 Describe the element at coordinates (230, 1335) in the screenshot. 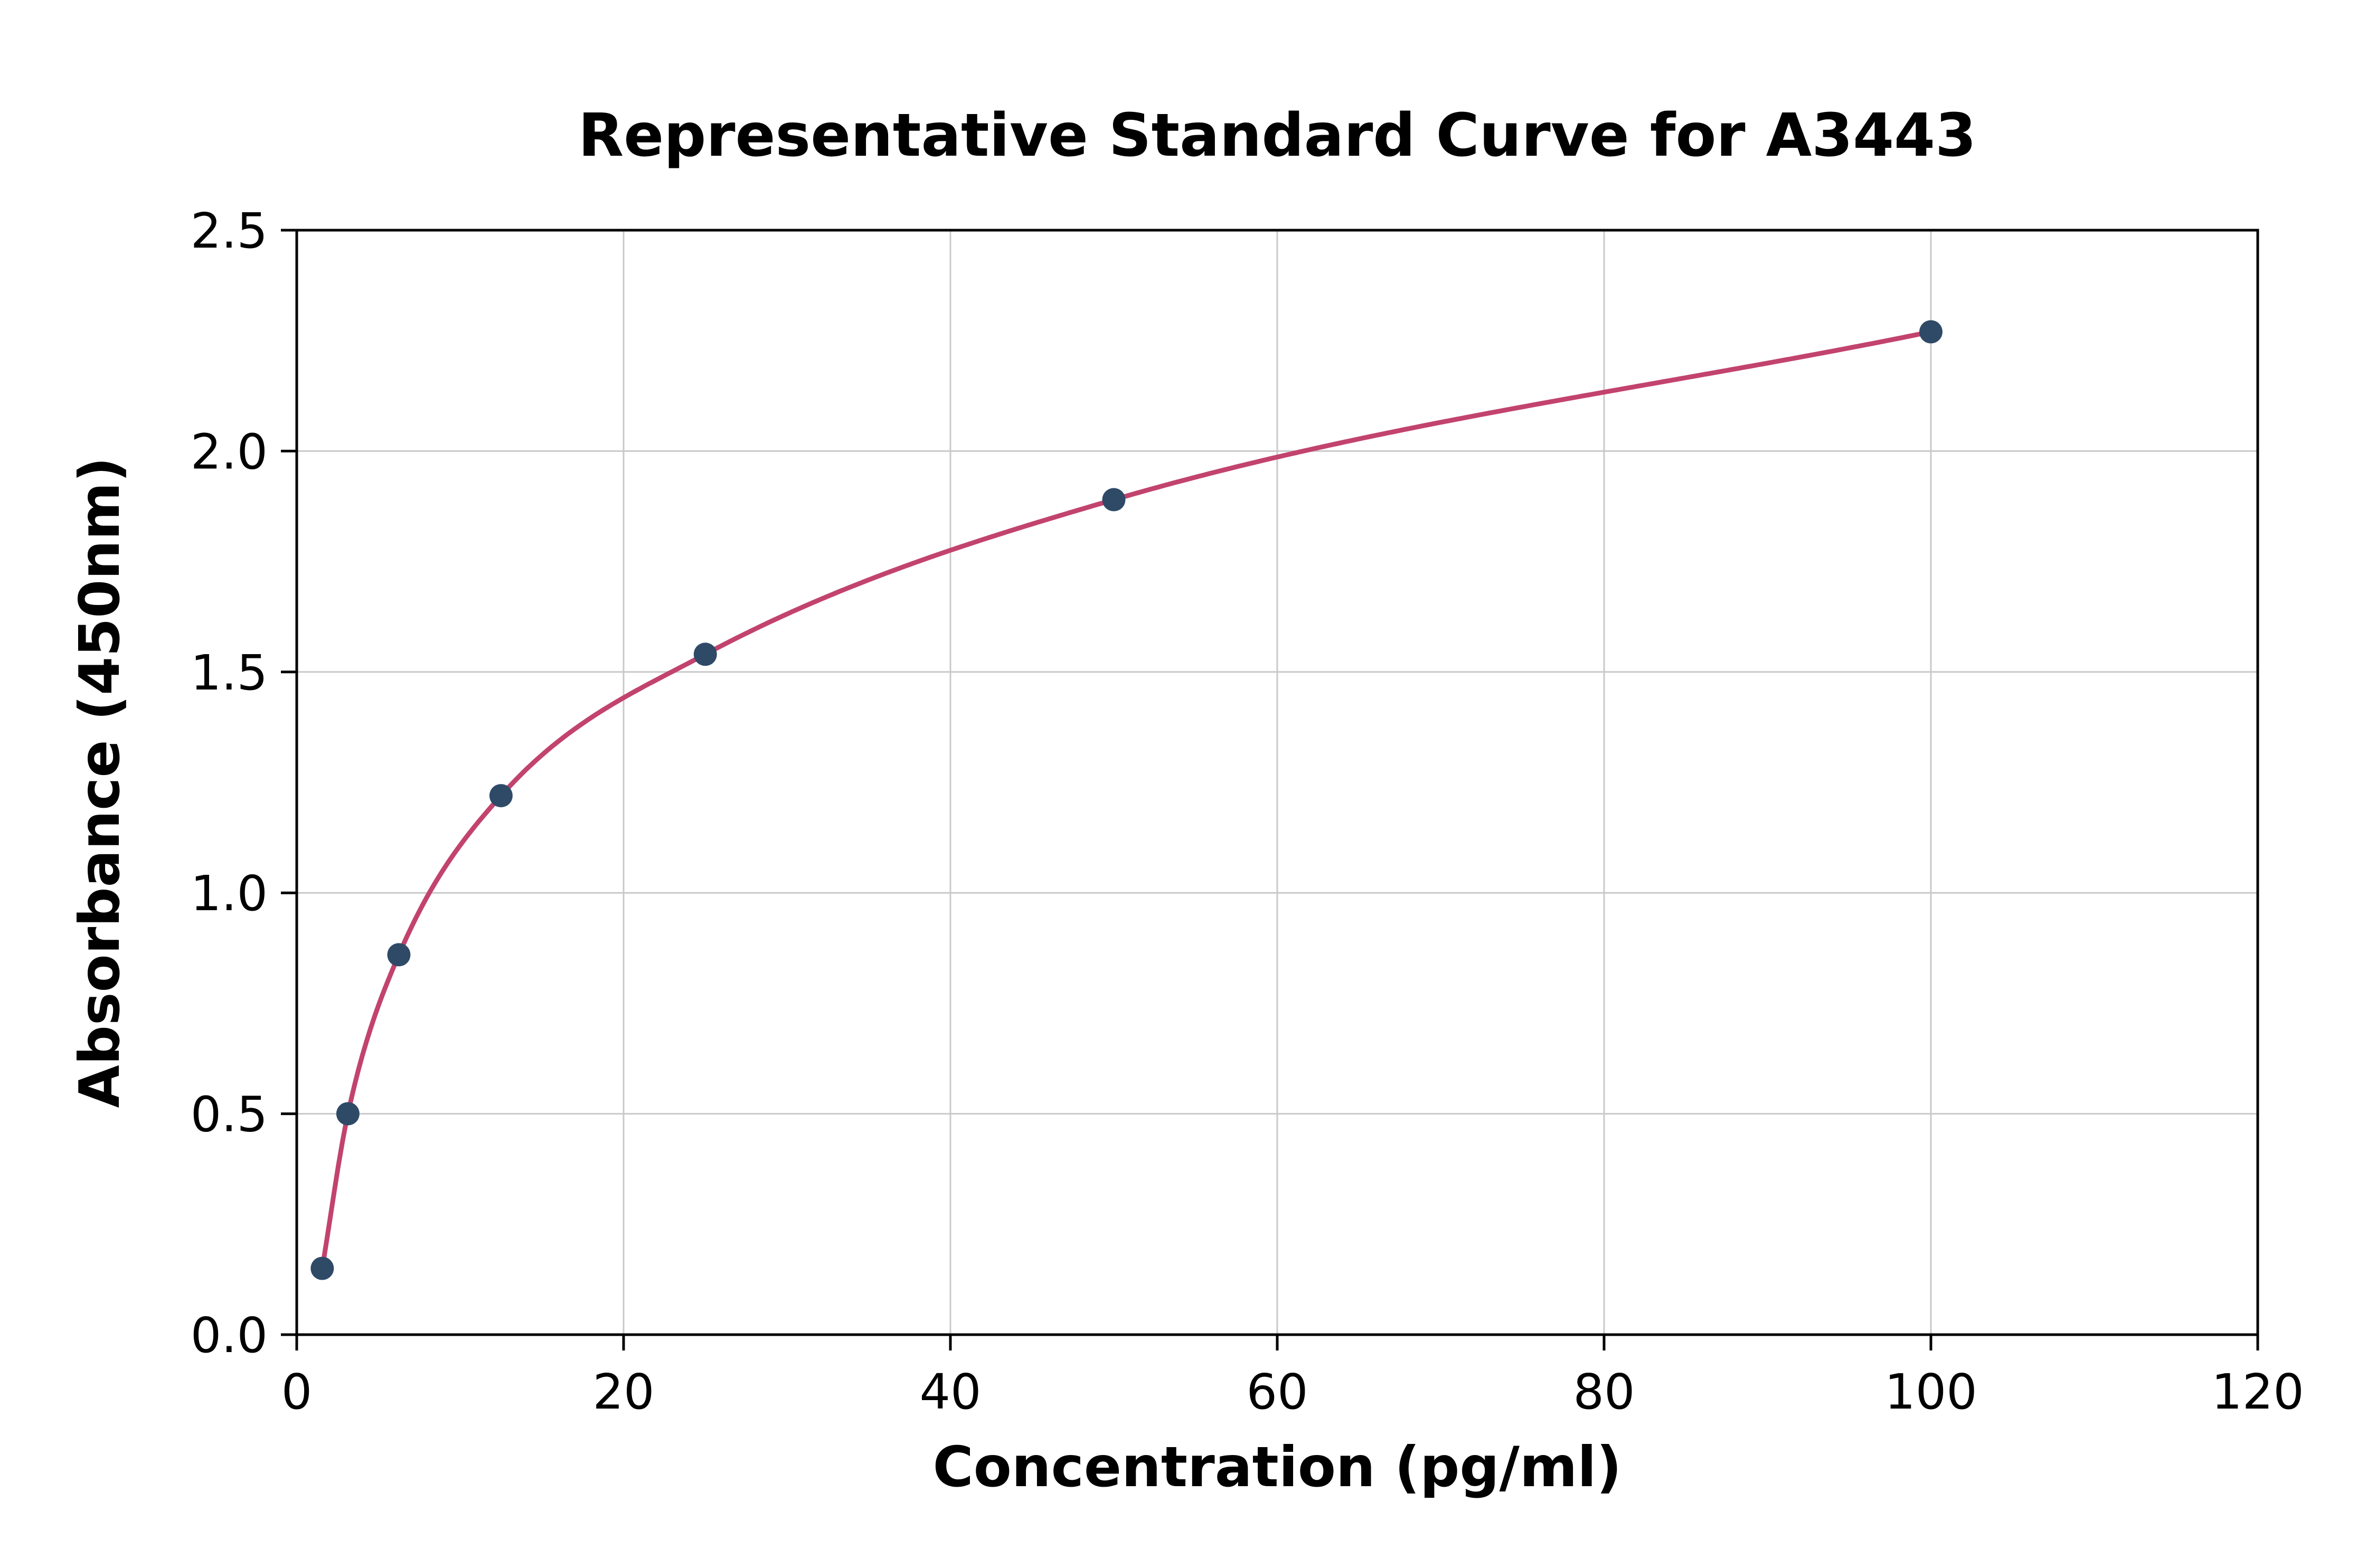

I see `y-tick-label: 0.0` at that location.